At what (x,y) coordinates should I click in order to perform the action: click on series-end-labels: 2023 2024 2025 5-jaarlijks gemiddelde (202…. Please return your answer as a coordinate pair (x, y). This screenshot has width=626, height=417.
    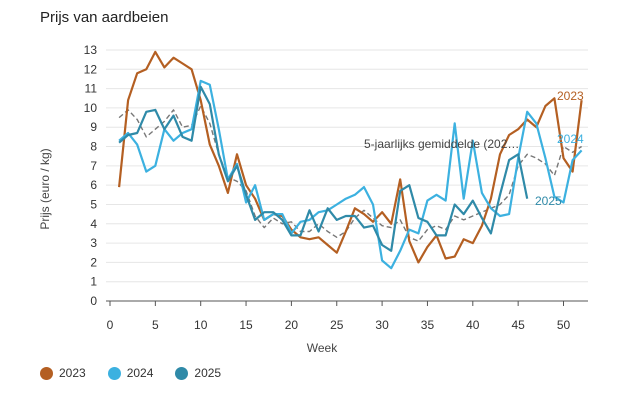
    Looking at the image, I should click on (474, 148).